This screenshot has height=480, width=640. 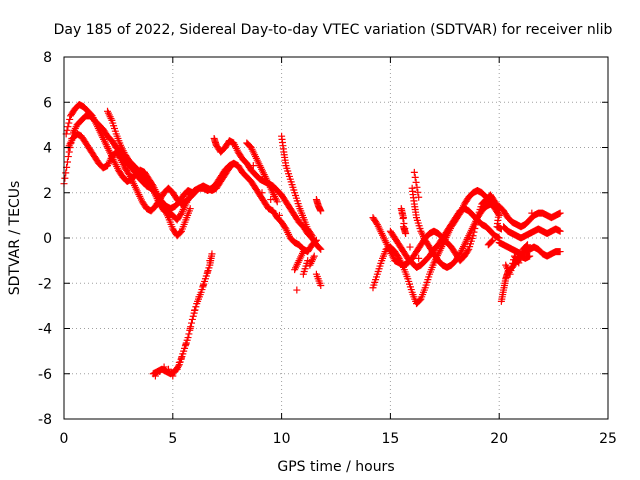 What do you see at coordinates (45, 420) in the screenshot?
I see `y-tick-label: -8` at bounding box center [45, 420].